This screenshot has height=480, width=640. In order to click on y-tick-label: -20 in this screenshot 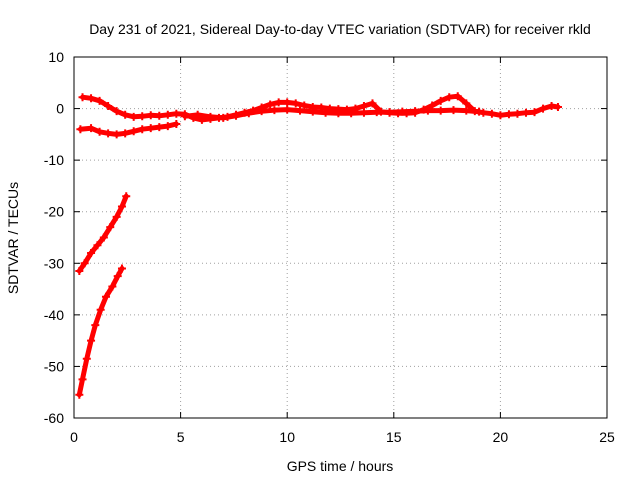, I will do `click(54, 212)`.